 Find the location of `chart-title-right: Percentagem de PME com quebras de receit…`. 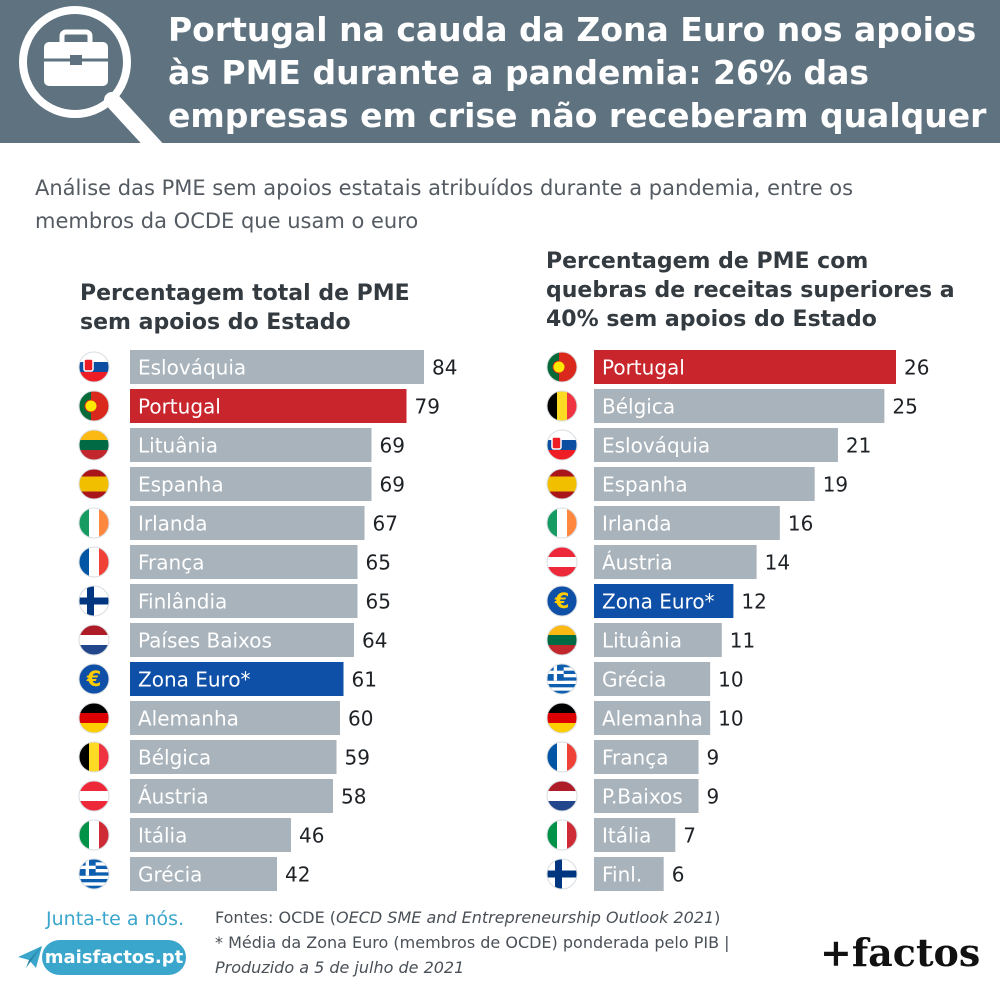

chart-title-right: Percentagem de PME com quebras de receit… is located at coordinates (750, 290).